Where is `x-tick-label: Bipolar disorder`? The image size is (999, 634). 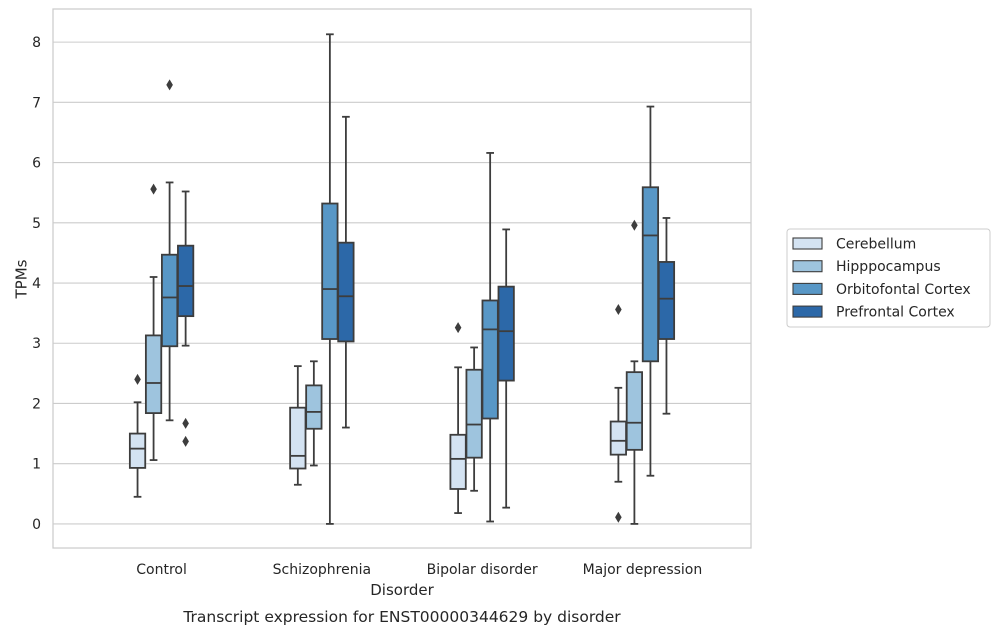
x-tick-label: Bipolar disorder is located at coordinates (482, 570).